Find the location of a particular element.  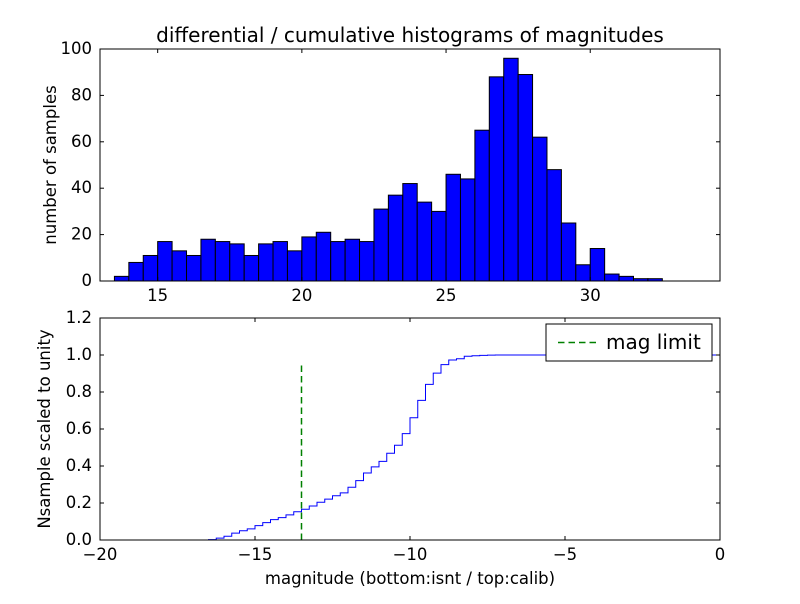

y-tick-label: 1.0 is located at coordinates (79, 354).